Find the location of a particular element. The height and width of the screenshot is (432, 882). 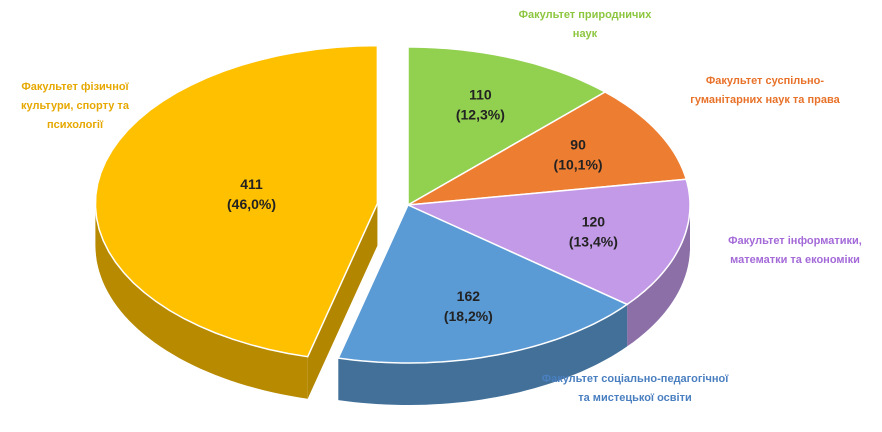

value-label: 110 is located at coordinates (480, 95).